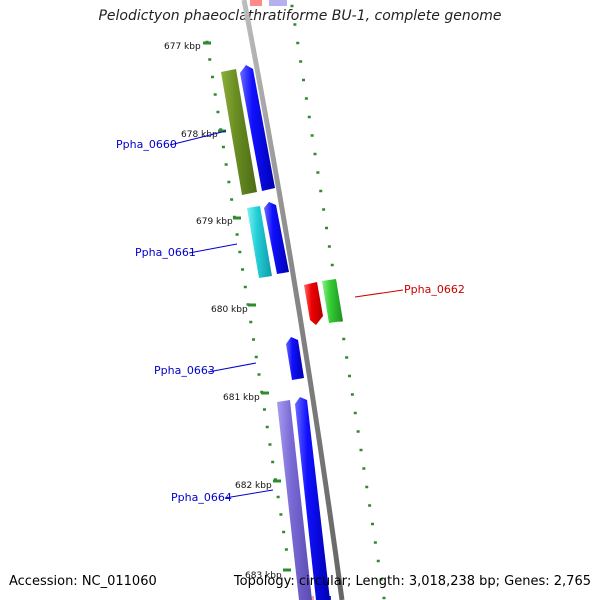 The width and height of the screenshot is (600, 600). I want to click on gene-cyan-bar, so click(259, 242).